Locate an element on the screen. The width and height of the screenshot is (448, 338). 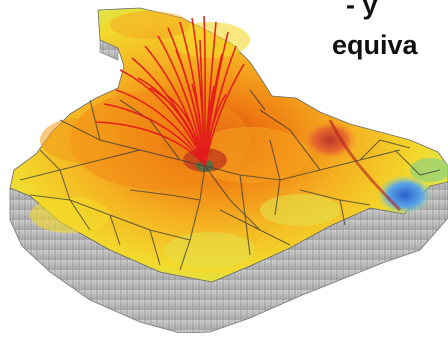
caption-text: - y equiva is located at coordinates (390, 33).